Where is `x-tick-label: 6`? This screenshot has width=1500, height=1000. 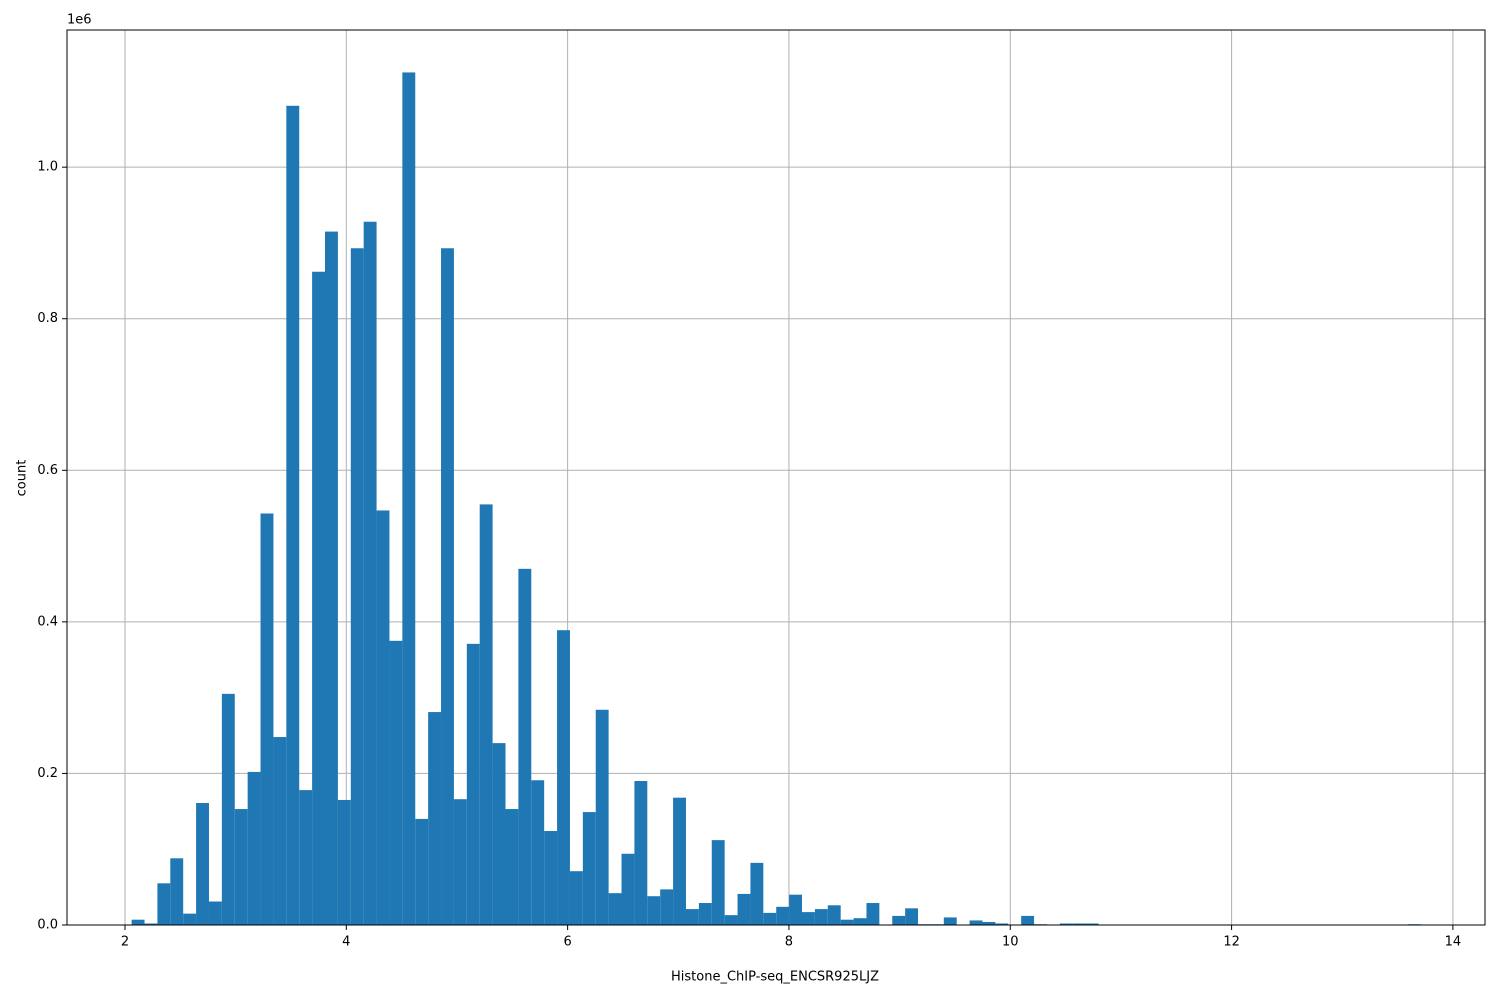 x-tick-label: 6 is located at coordinates (567, 942).